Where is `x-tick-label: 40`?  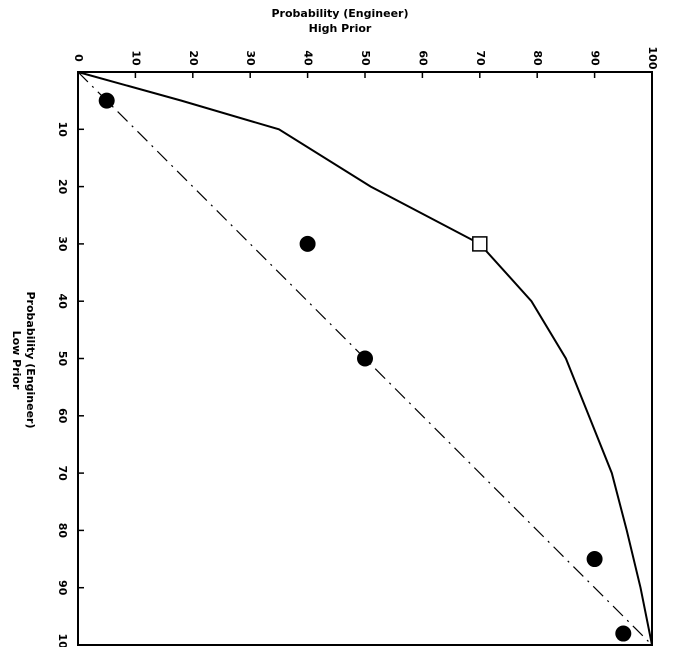
x-tick-label: 40 is located at coordinates (308, 58).